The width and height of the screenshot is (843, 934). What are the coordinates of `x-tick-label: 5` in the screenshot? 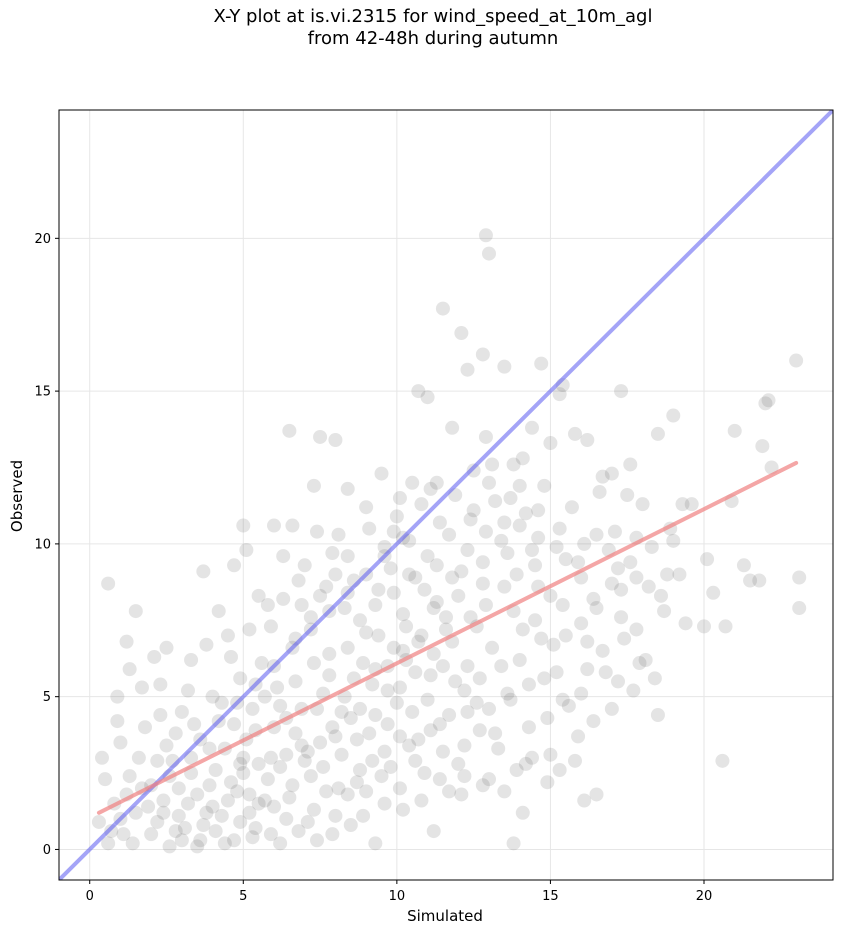 It's located at (243, 896).